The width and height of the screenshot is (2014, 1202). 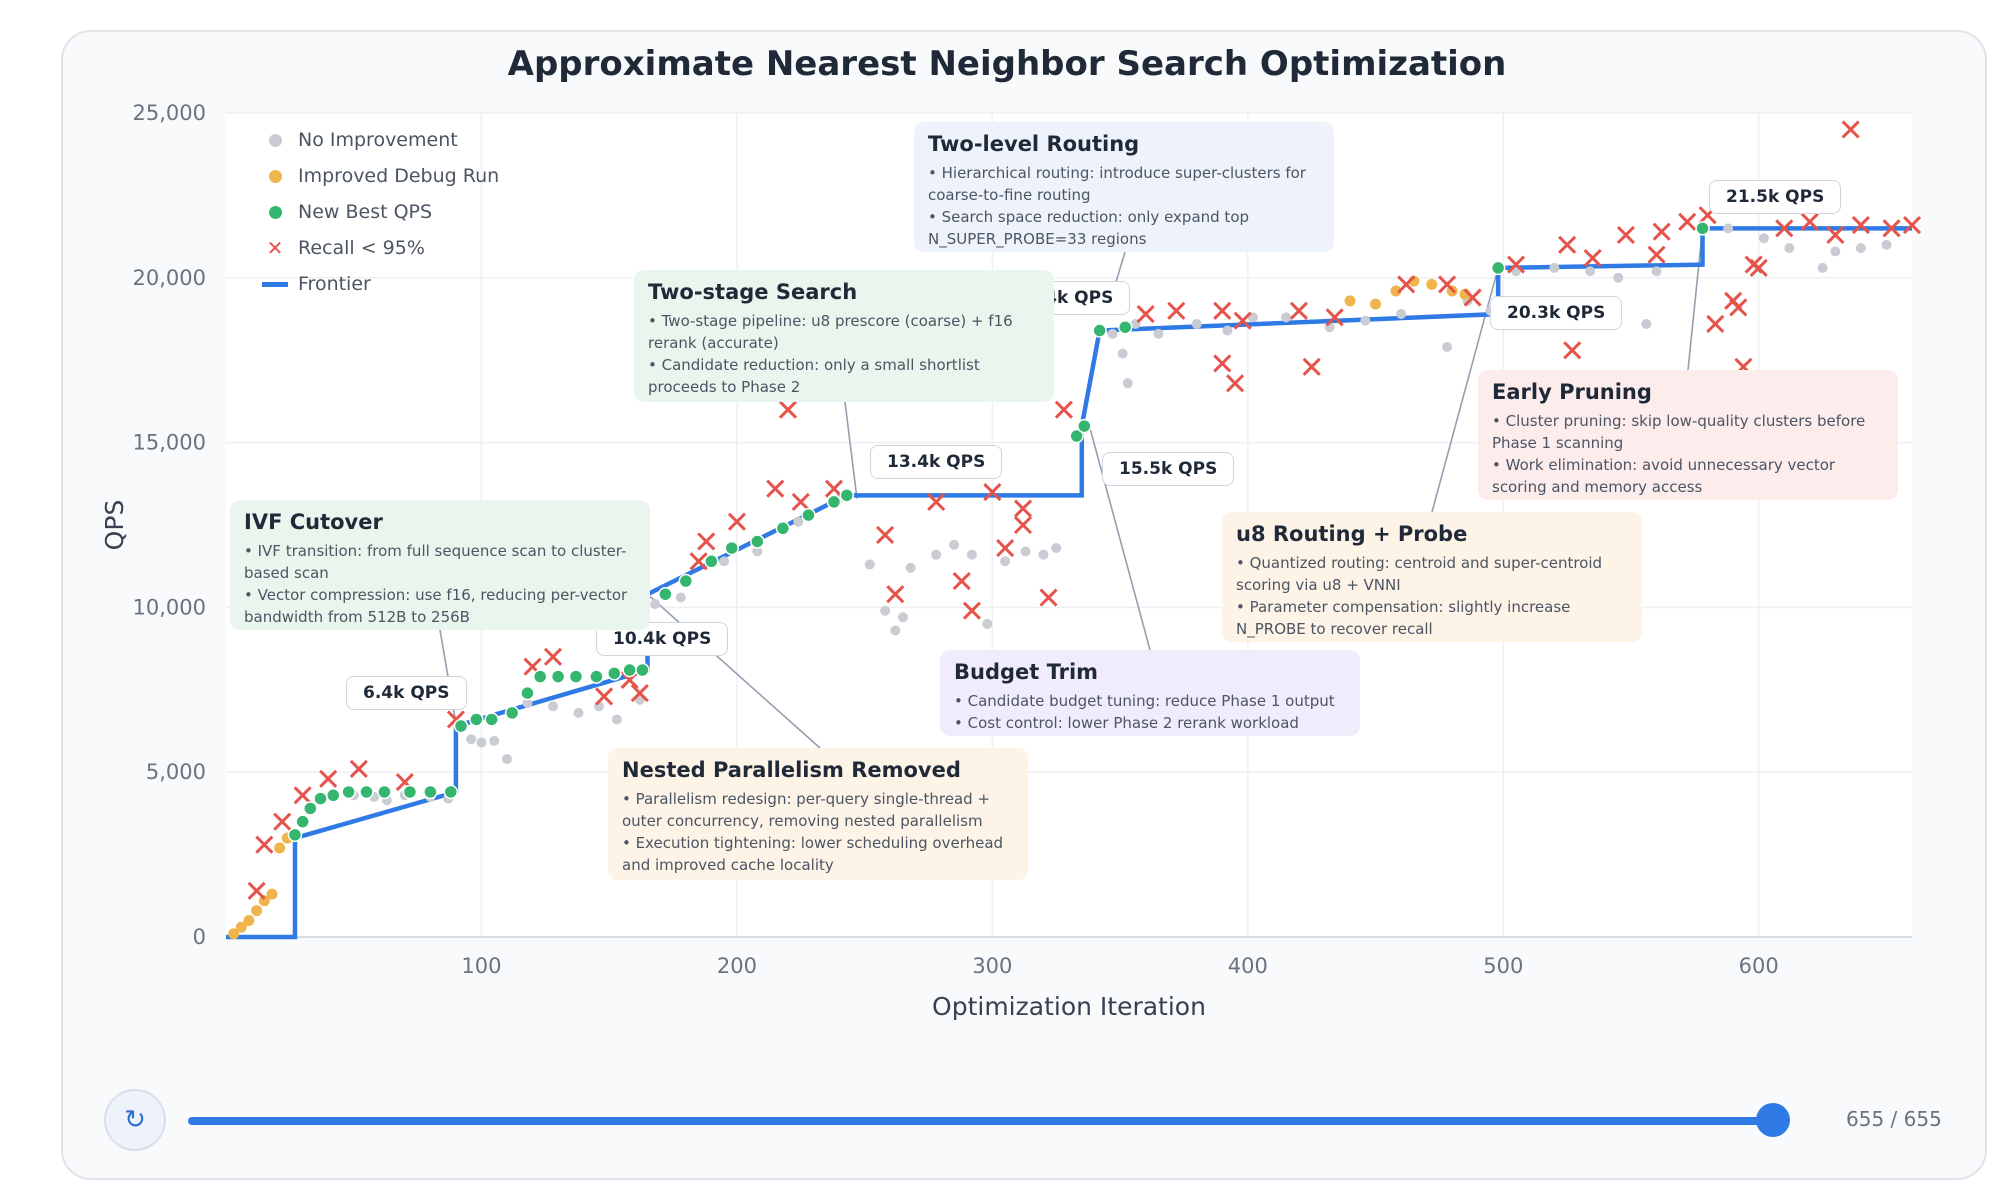 I want to click on y-tick-label: 25,000, so click(x=169, y=113).